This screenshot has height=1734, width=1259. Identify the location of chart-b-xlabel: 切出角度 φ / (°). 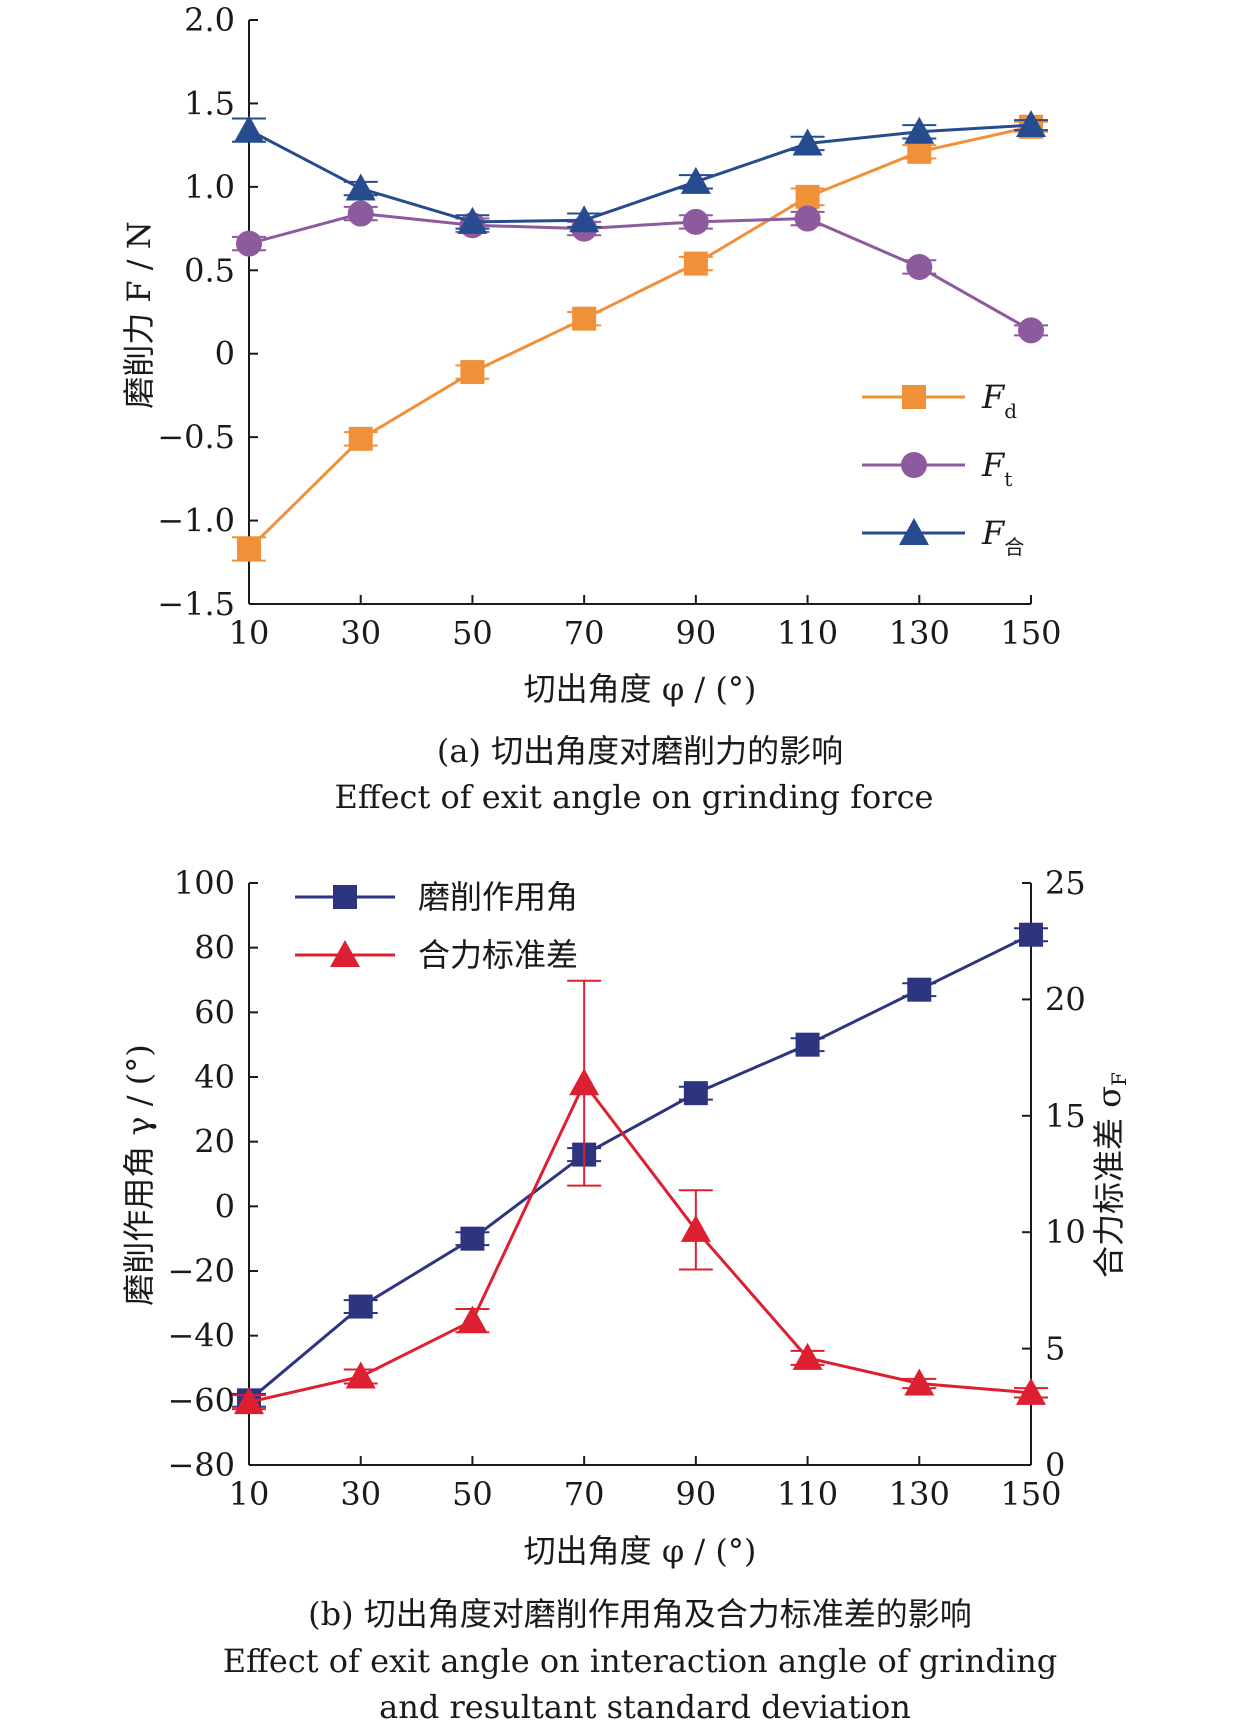
(640, 1551).